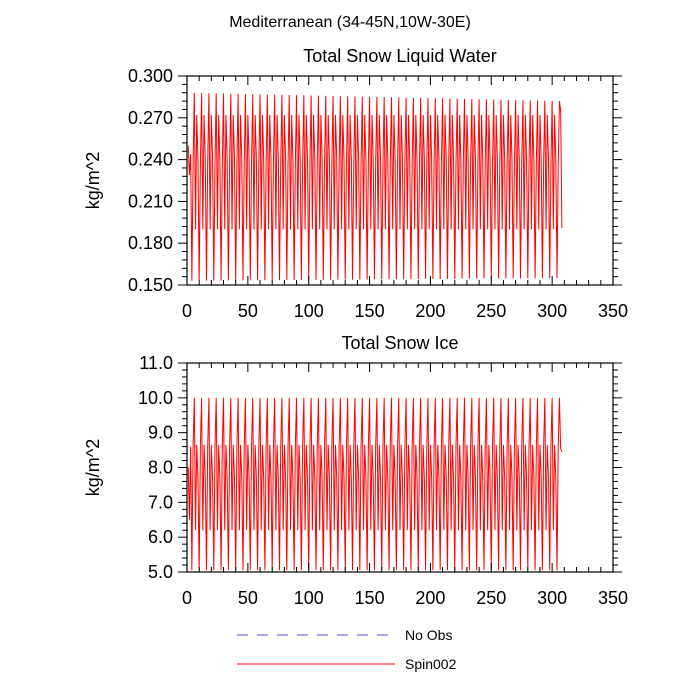 This screenshot has width=700, height=700. Describe the element at coordinates (160, 502) in the screenshot. I see `y-tick-label: 7.0` at that location.